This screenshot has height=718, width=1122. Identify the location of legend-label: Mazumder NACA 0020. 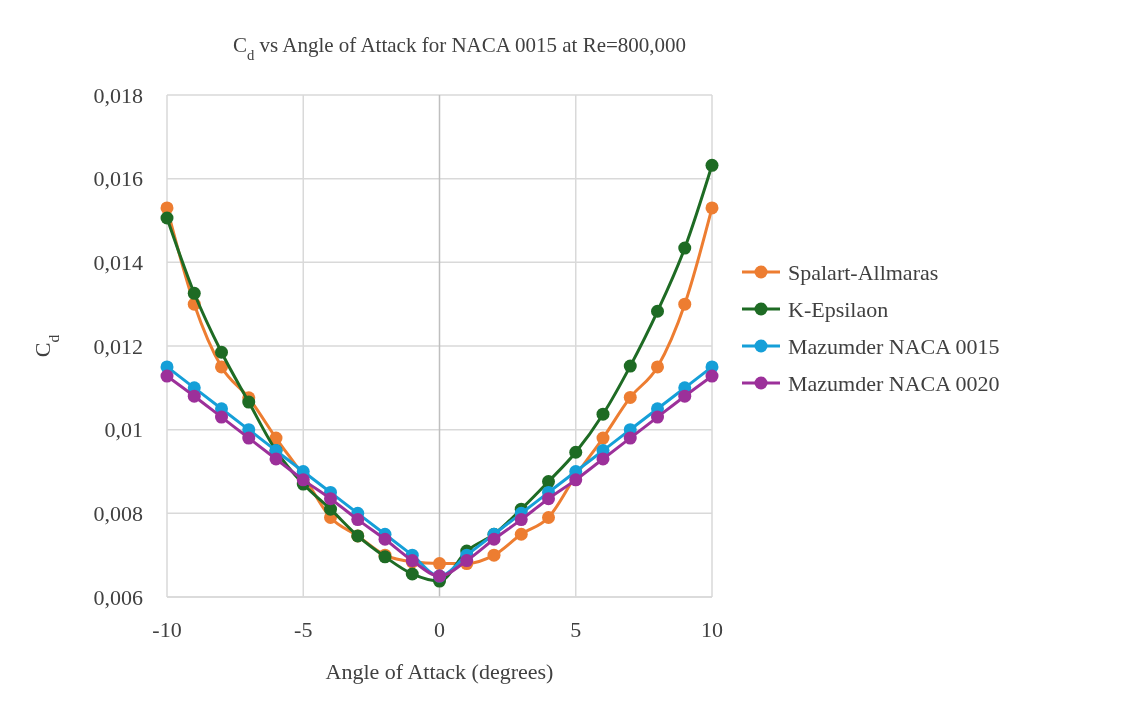
(894, 383).